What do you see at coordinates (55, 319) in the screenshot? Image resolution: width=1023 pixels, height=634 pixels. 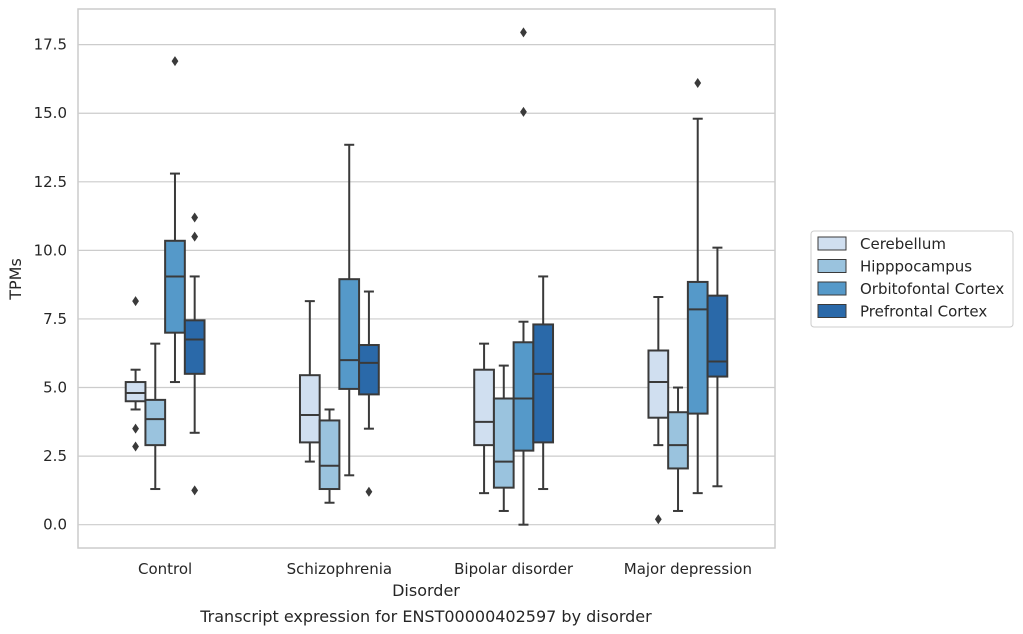 I see `y-tick-label: 7.5` at bounding box center [55, 319].